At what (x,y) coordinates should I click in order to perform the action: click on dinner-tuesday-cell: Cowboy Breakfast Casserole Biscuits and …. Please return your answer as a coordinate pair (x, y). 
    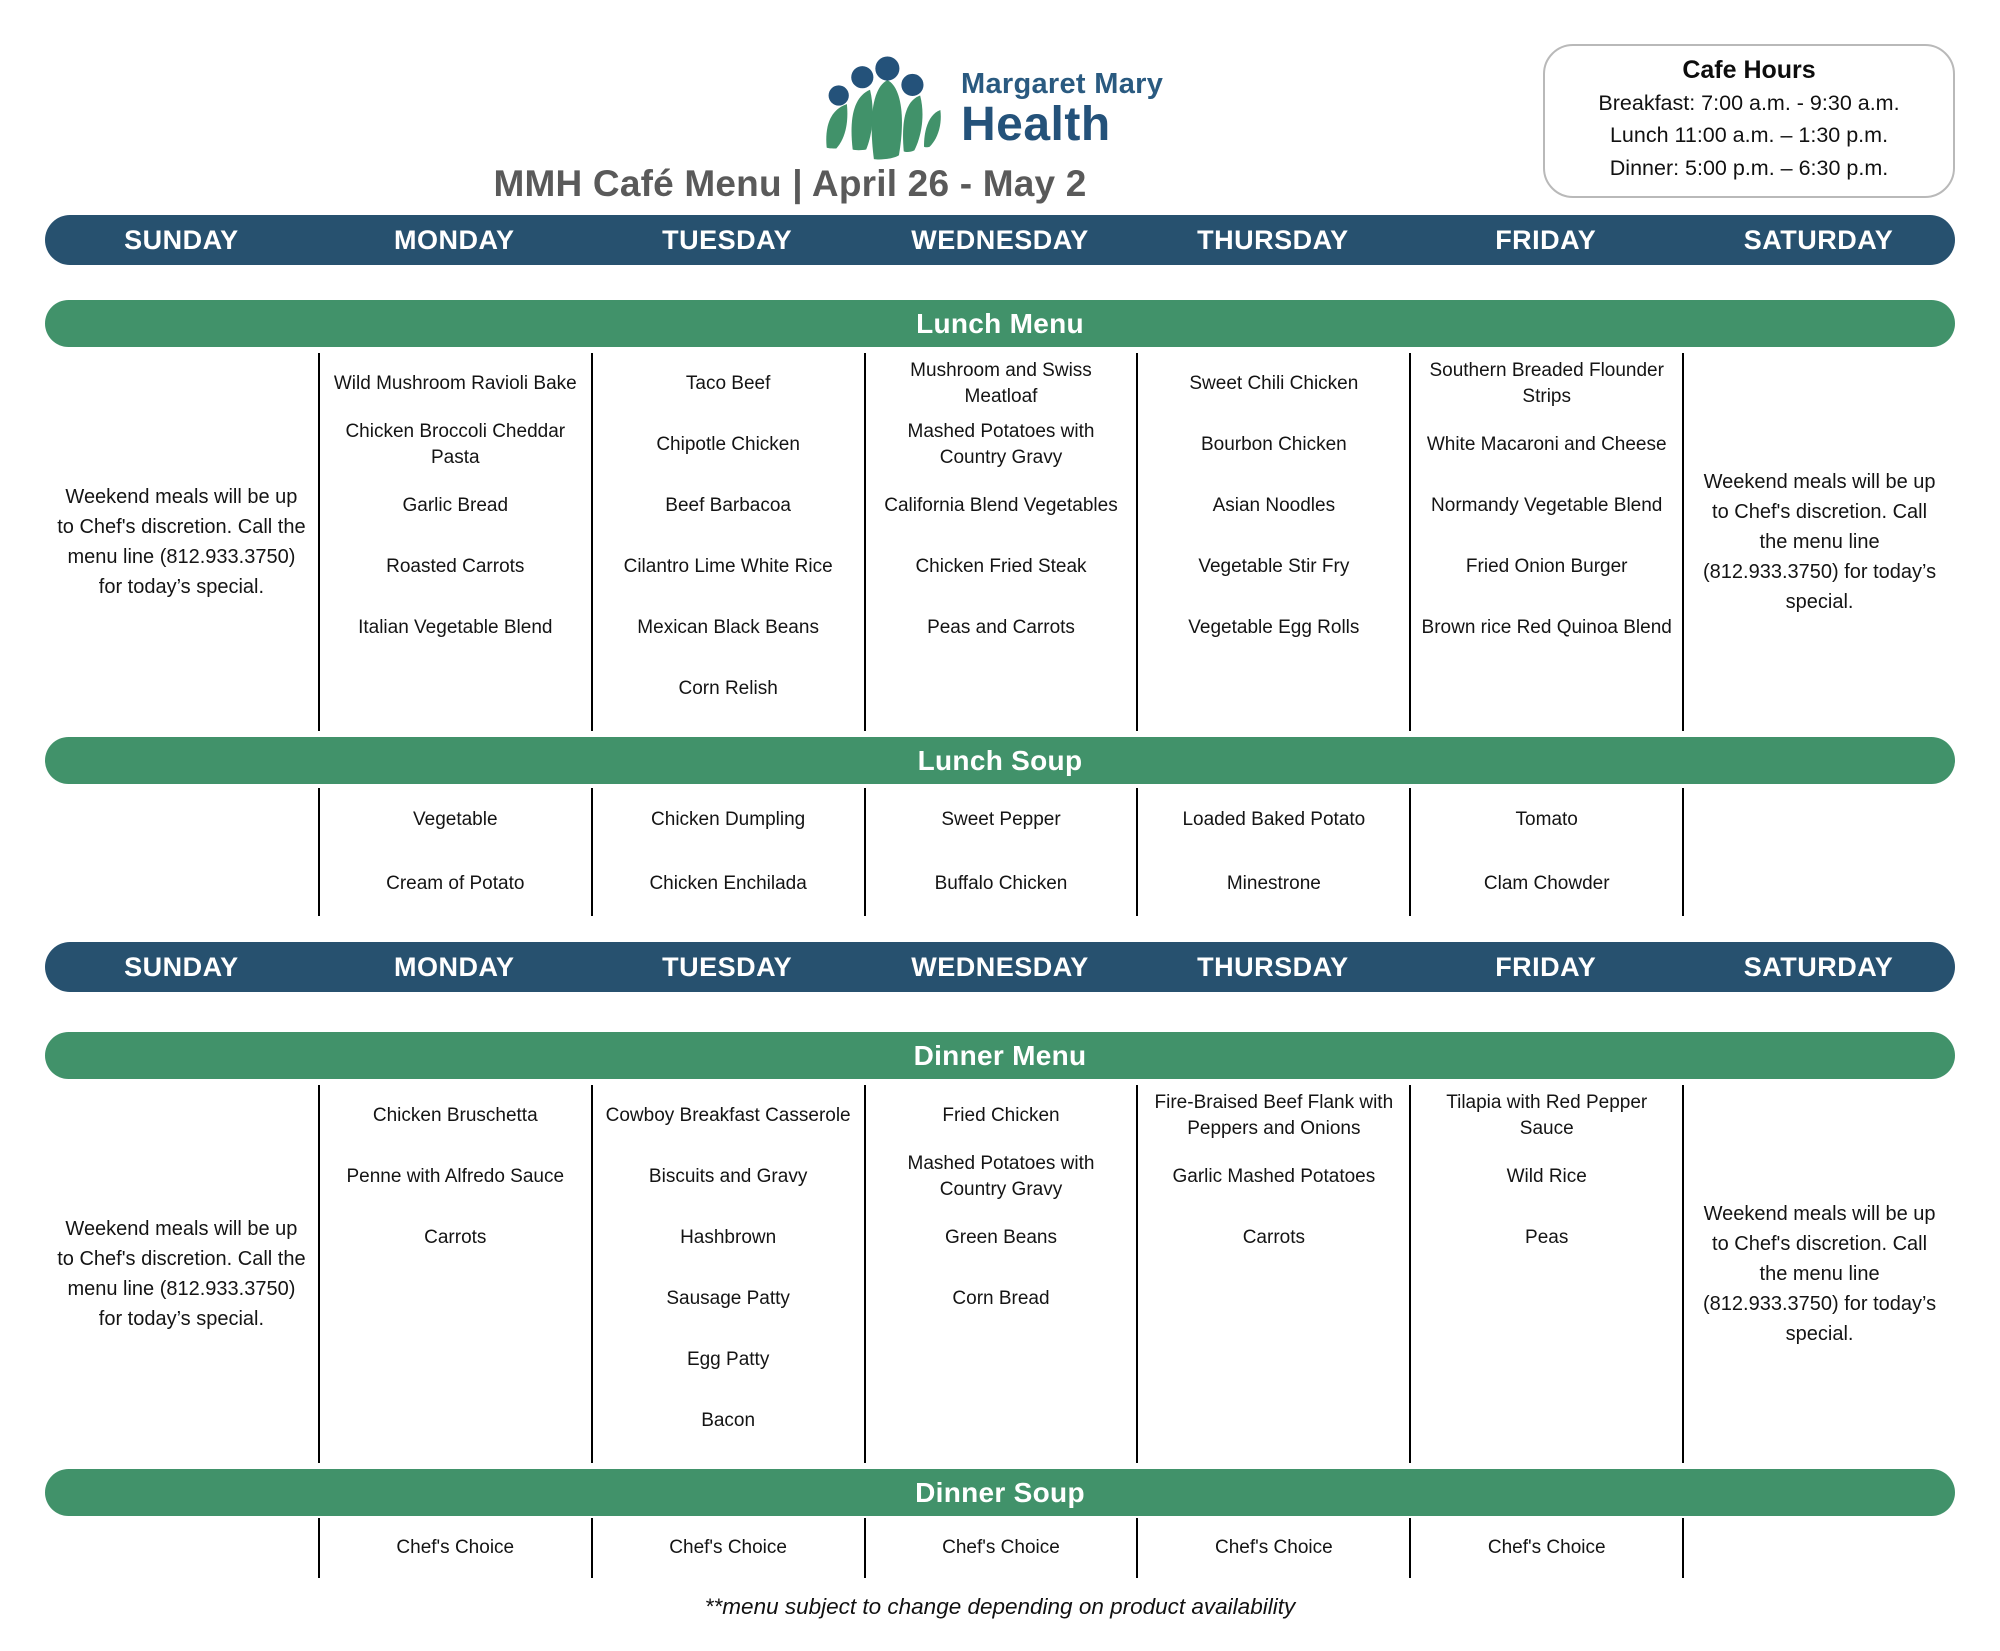
    Looking at the image, I should click on (727, 1274).